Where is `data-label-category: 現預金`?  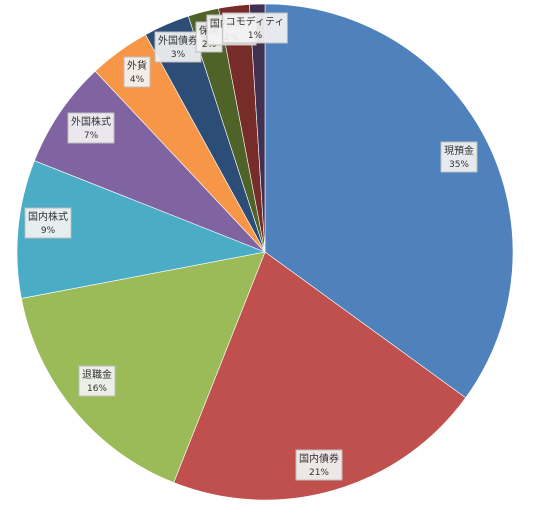
data-label-category: 現預金 is located at coordinates (459, 150).